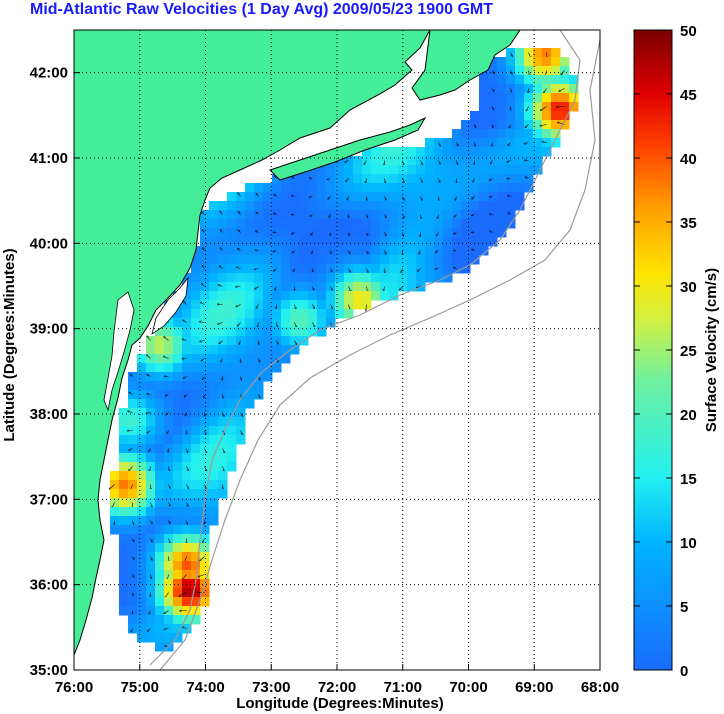 This screenshot has width=724, height=714. Describe the element at coordinates (49, 329) in the screenshot. I see `y-tick-label: 39:00` at that location.